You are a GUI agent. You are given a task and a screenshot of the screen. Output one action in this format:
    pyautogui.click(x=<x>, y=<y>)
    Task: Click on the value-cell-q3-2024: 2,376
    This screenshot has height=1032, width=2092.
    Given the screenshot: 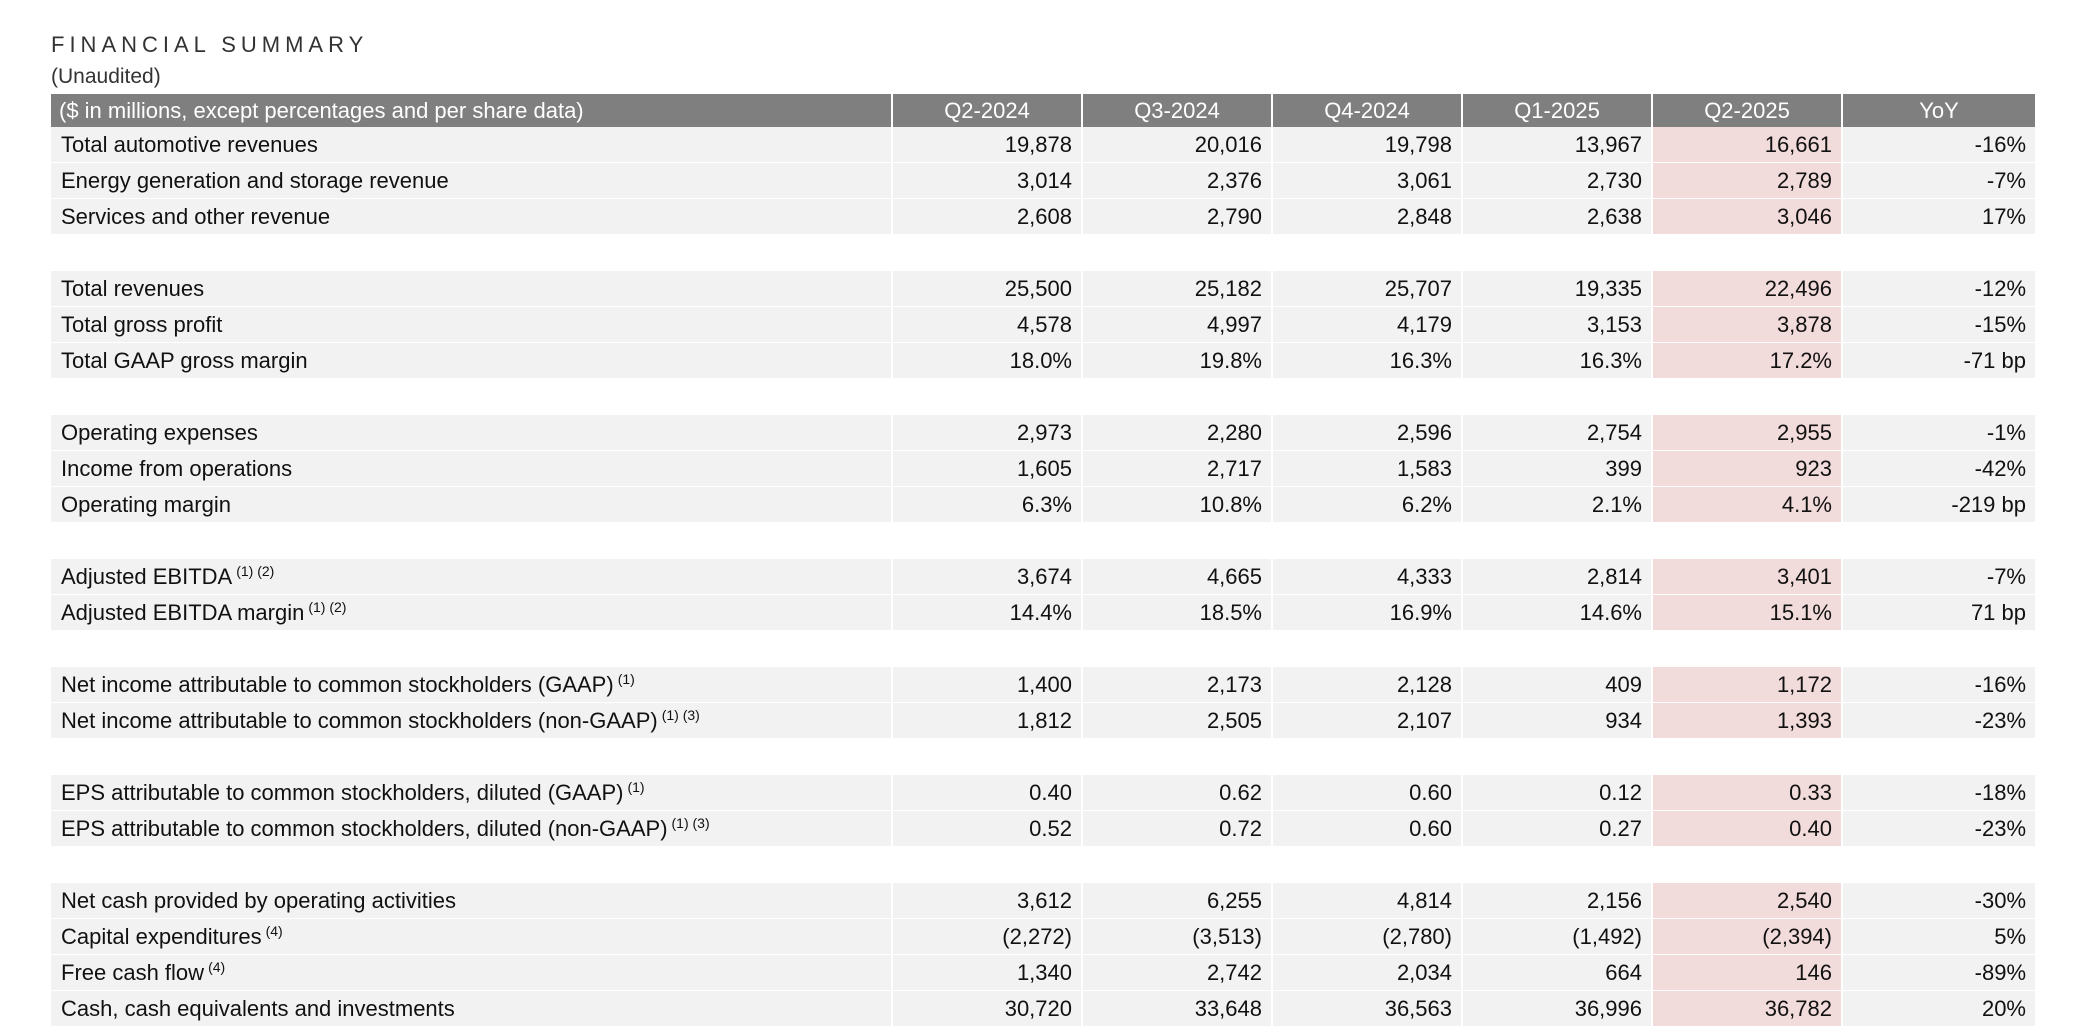 What is the action you would take?
    pyautogui.click(x=1178, y=181)
    